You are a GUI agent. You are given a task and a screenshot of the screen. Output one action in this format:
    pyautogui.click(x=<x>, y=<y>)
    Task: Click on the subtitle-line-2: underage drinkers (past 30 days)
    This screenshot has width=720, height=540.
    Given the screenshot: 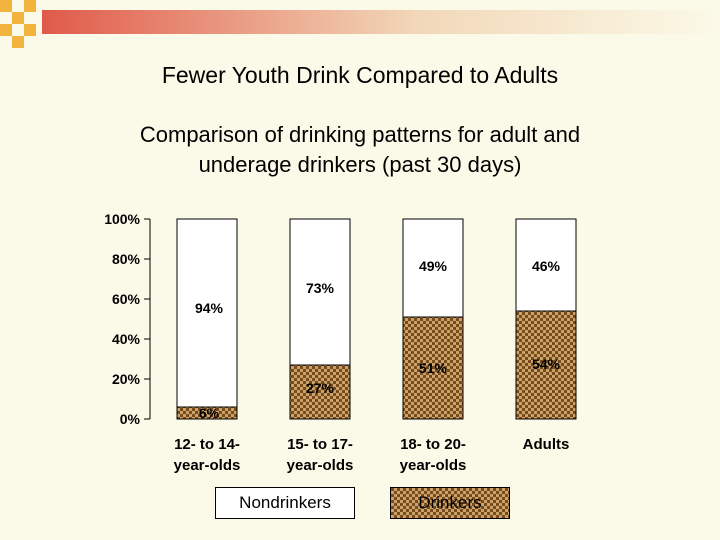 What is the action you would take?
    pyautogui.click(x=360, y=164)
    